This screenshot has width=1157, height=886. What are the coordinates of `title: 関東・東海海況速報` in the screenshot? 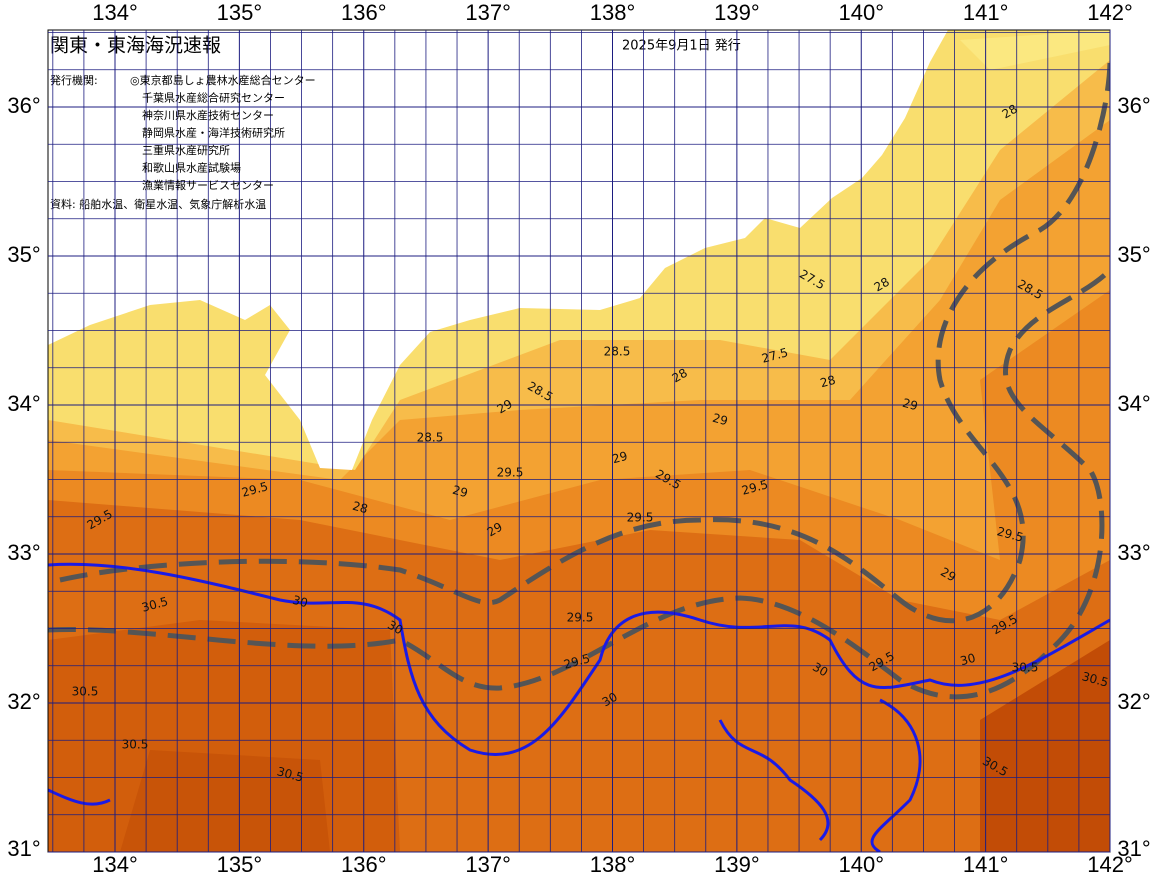 It's located at (135, 46).